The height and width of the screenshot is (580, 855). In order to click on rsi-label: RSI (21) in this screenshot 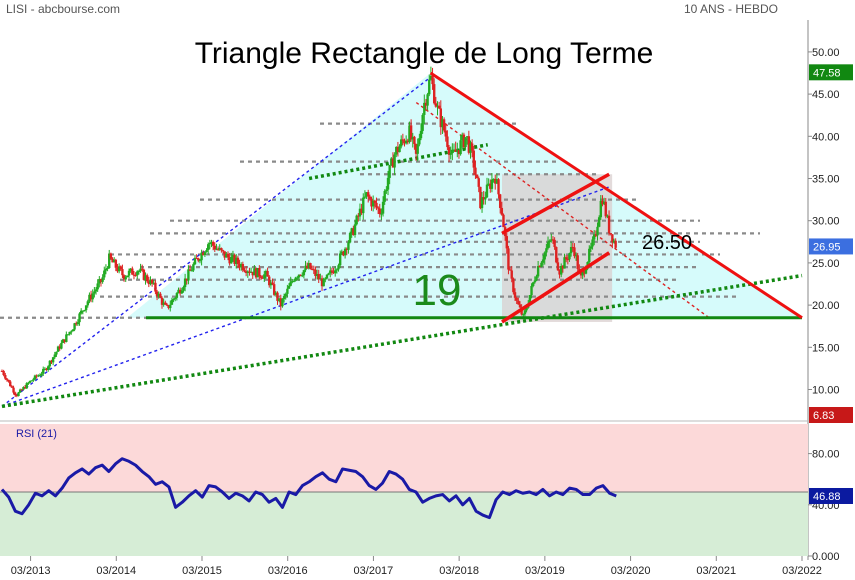, I will do `click(36, 434)`.